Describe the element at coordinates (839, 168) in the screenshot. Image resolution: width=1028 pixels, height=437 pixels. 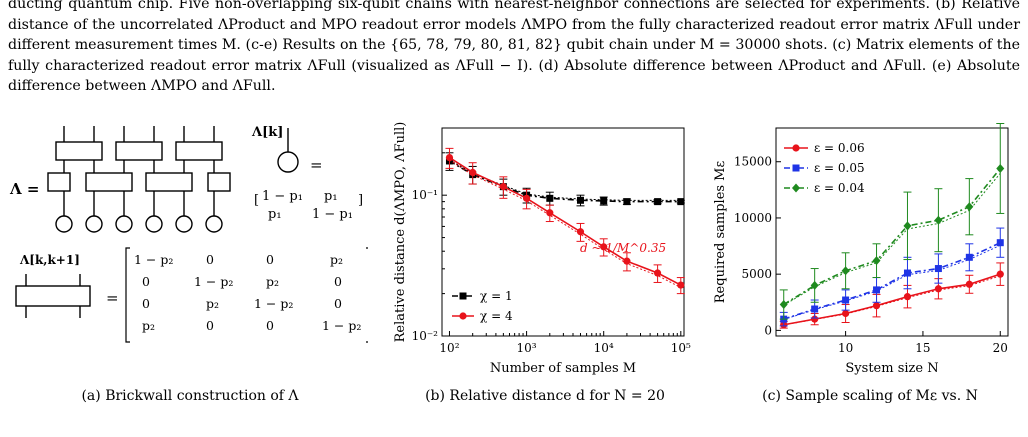
I see `legend-label: ε = 0.05` at that location.